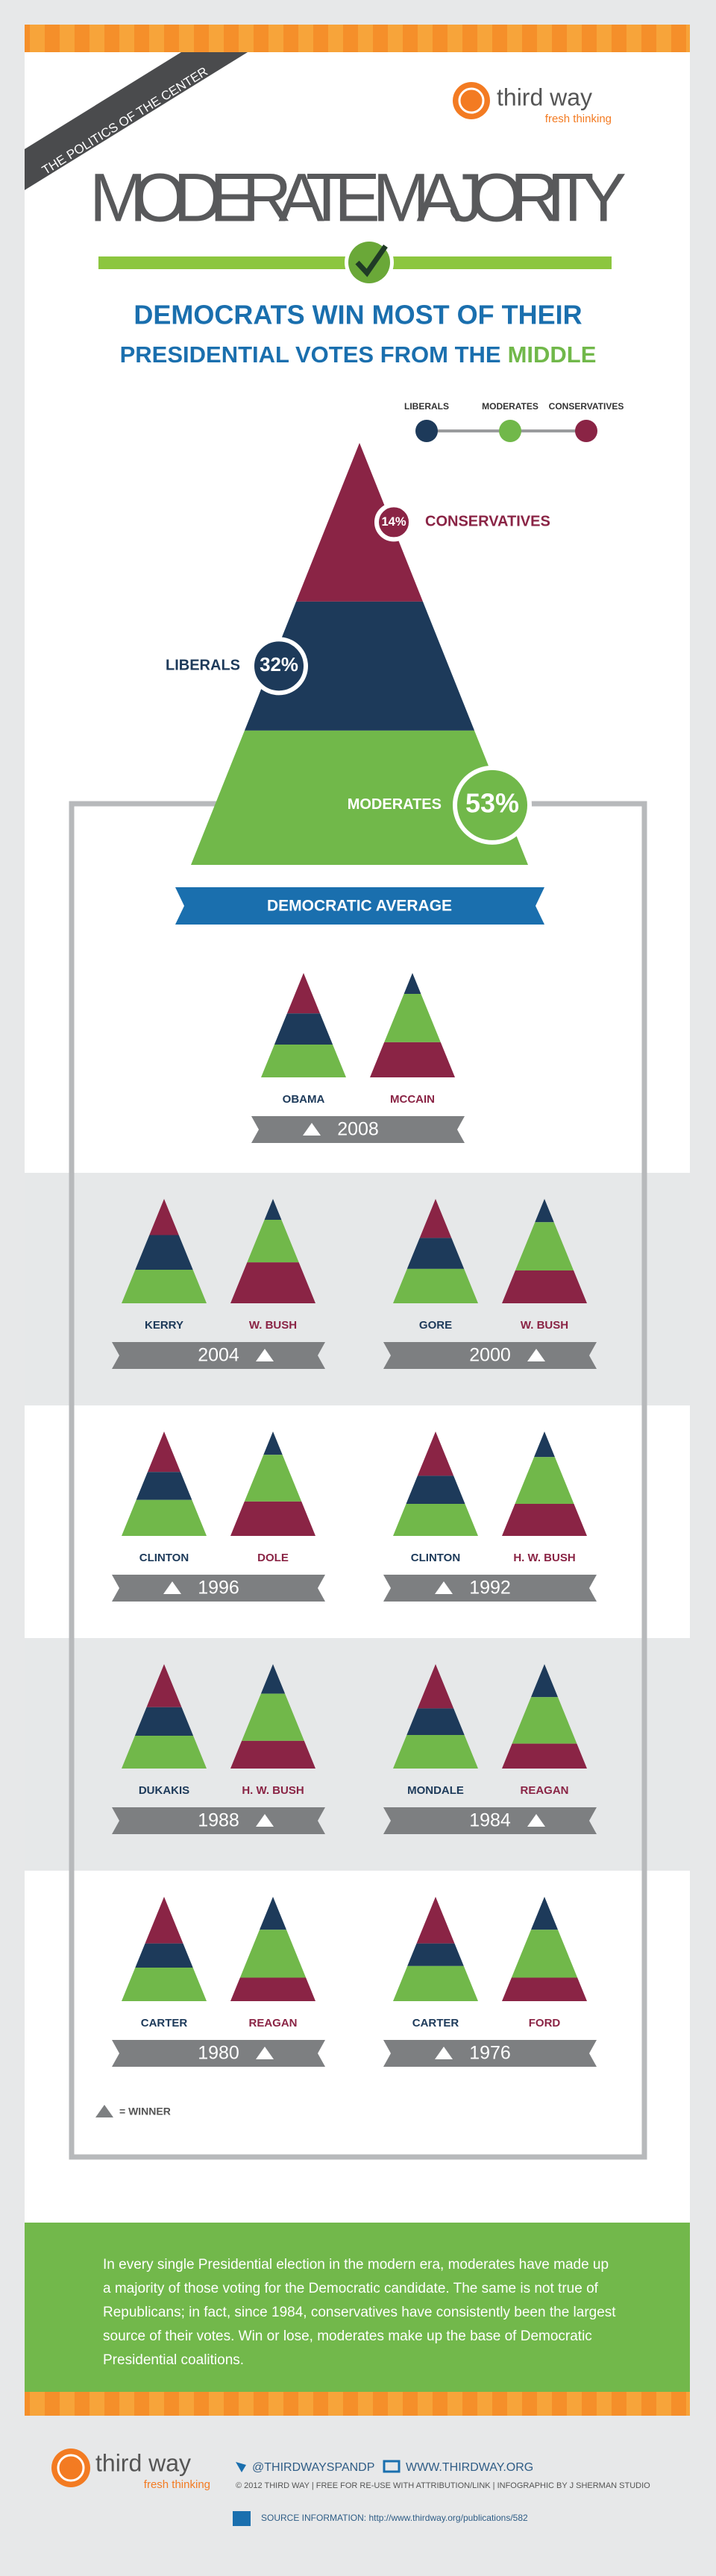 The image size is (716, 2576). What do you see at coordinates (218, 1820) in the screenshot?
I see `year: 1988` at bounding box center [218, 1820].